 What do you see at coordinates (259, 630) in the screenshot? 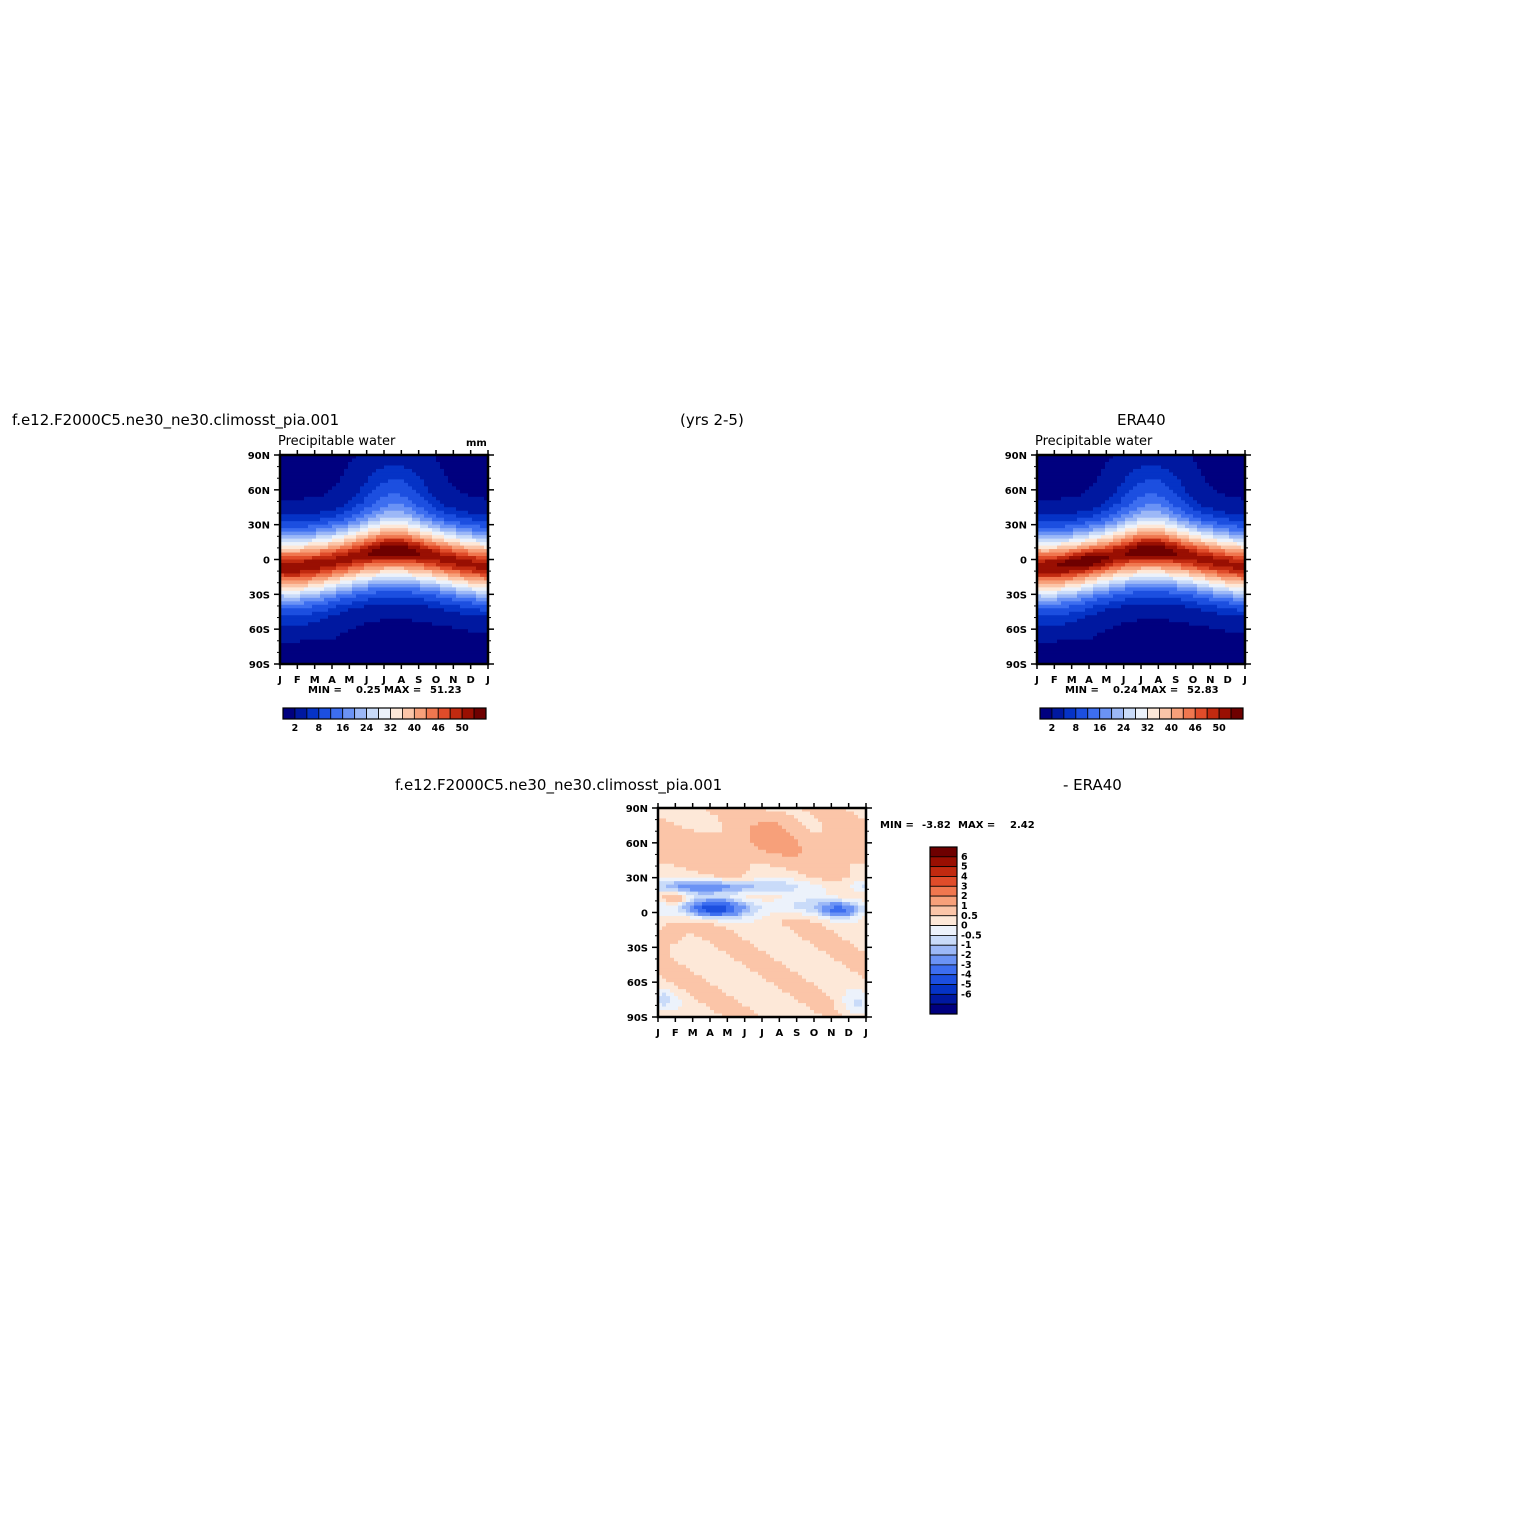
I see `y-tick-label: 60S` at bounding box center [259, 630].